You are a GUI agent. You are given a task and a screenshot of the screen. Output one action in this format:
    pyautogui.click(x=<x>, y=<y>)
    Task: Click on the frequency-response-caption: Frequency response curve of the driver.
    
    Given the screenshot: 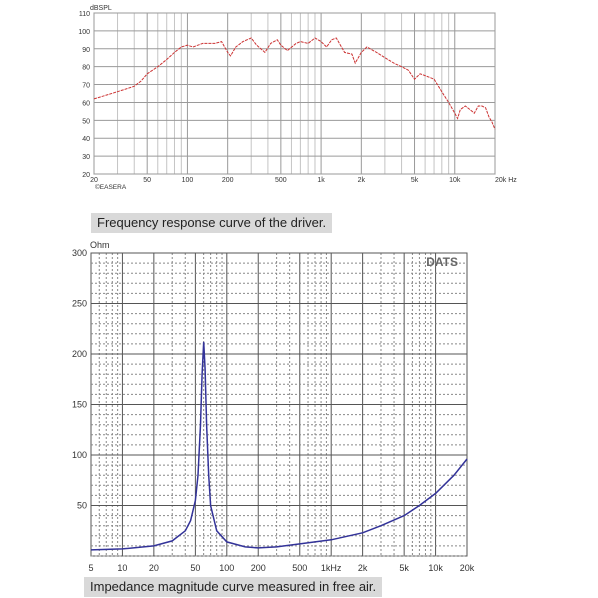 What is the action you would take?
    pyautogui.click(x=212, y=223)
    